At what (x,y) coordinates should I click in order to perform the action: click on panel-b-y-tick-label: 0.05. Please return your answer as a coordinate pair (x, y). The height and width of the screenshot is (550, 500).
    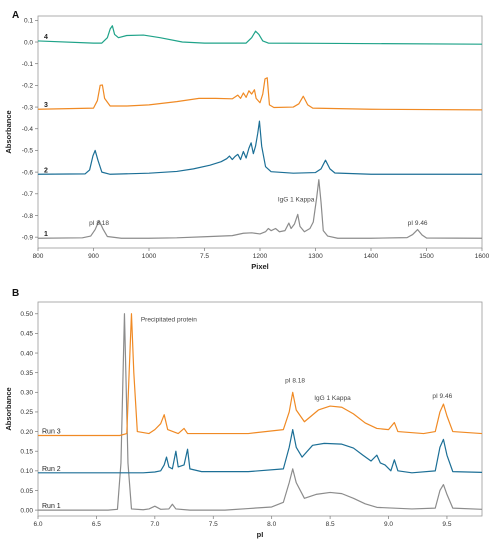
    Looking at the image, I should click on (26, 491).